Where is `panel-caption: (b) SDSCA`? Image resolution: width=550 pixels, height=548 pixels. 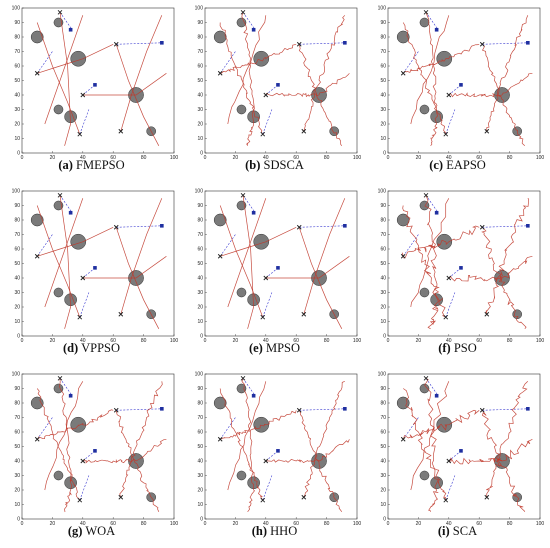 panel-caption: (b) SDSCA is located at coordinates (274, 165).